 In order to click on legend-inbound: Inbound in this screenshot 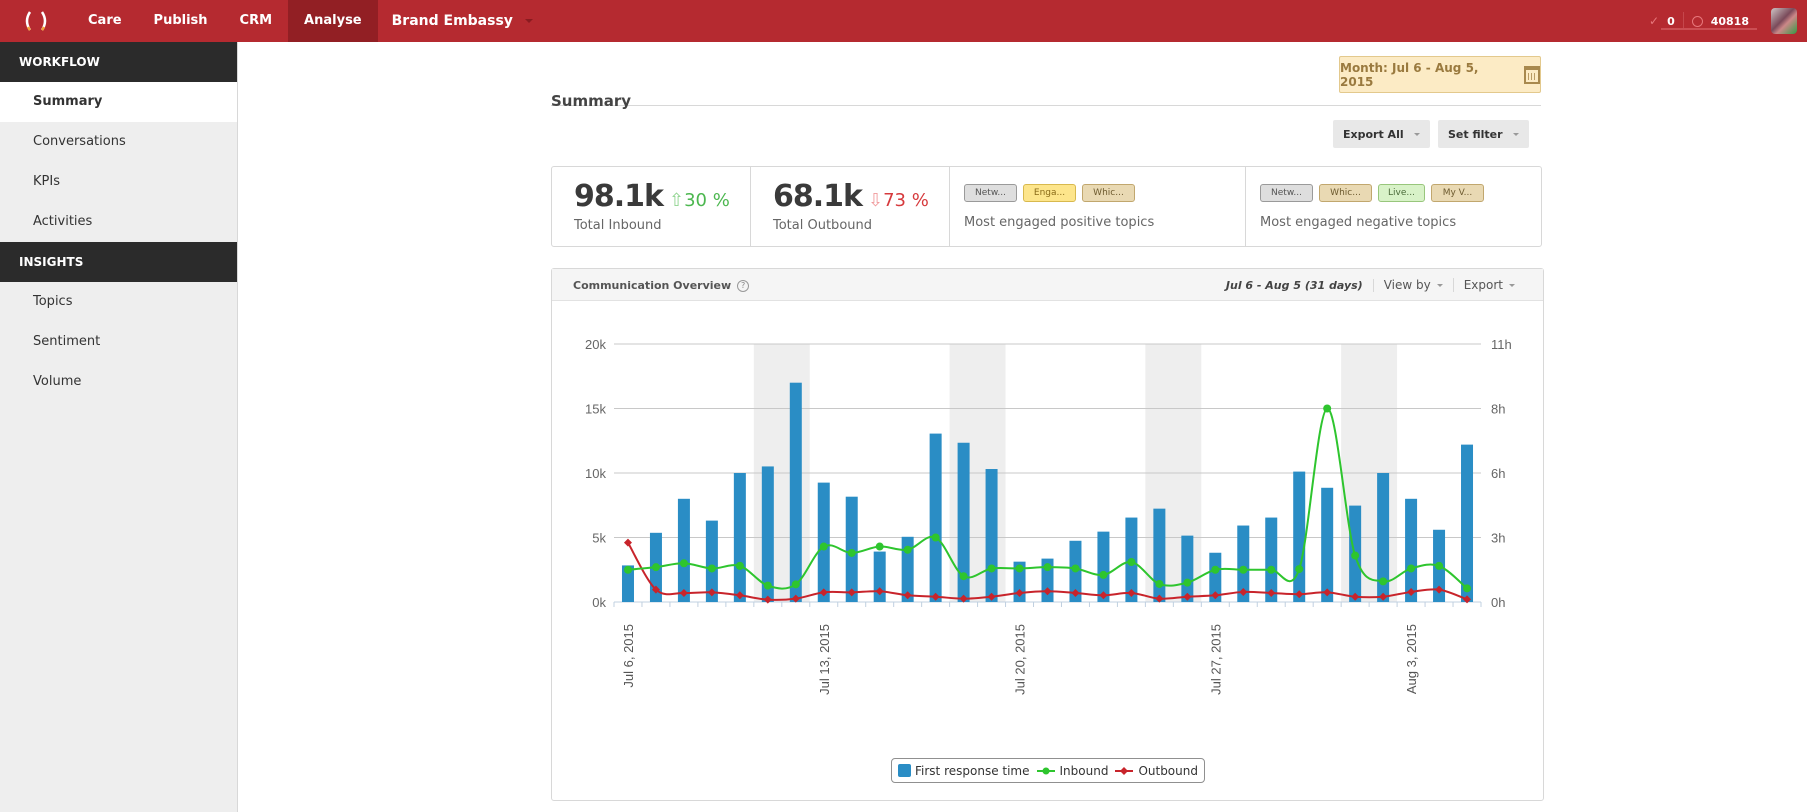, I will do `click(1072, 771)`.